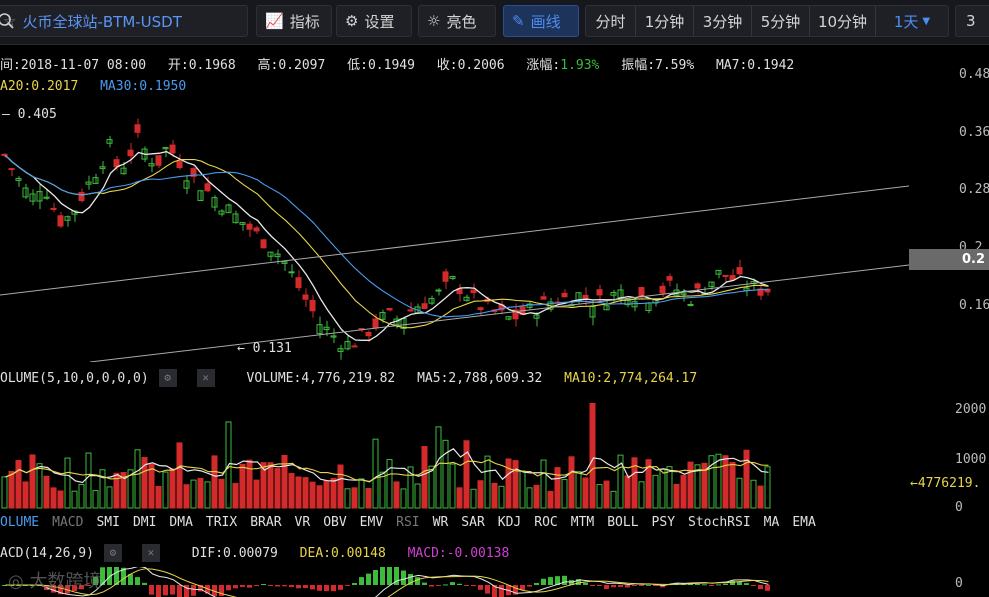 The width and height of the screenshot is (989, 597). What do you see at coordinates (546, 522) in the screenshot?
I see `indicator-tab-roc: ROC` at bounding box center [546, 522].